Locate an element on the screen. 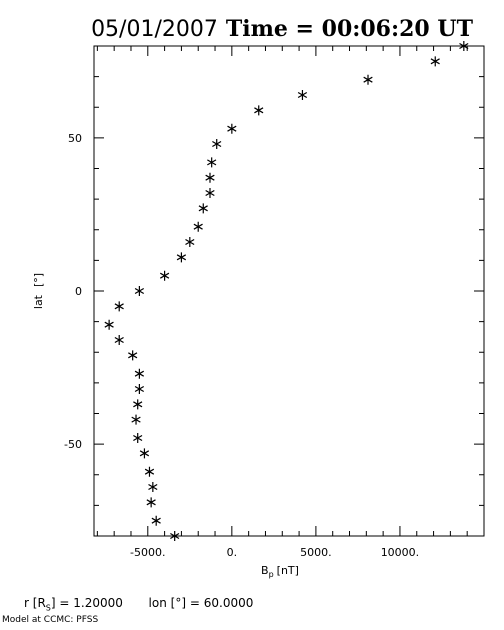  lon-label: lon is located at coordinates (157, 603).